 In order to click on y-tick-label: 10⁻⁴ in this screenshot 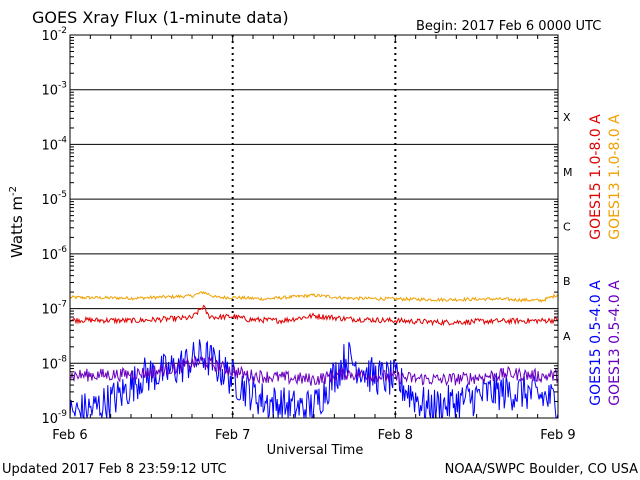, I will do `click(54, 144)`.